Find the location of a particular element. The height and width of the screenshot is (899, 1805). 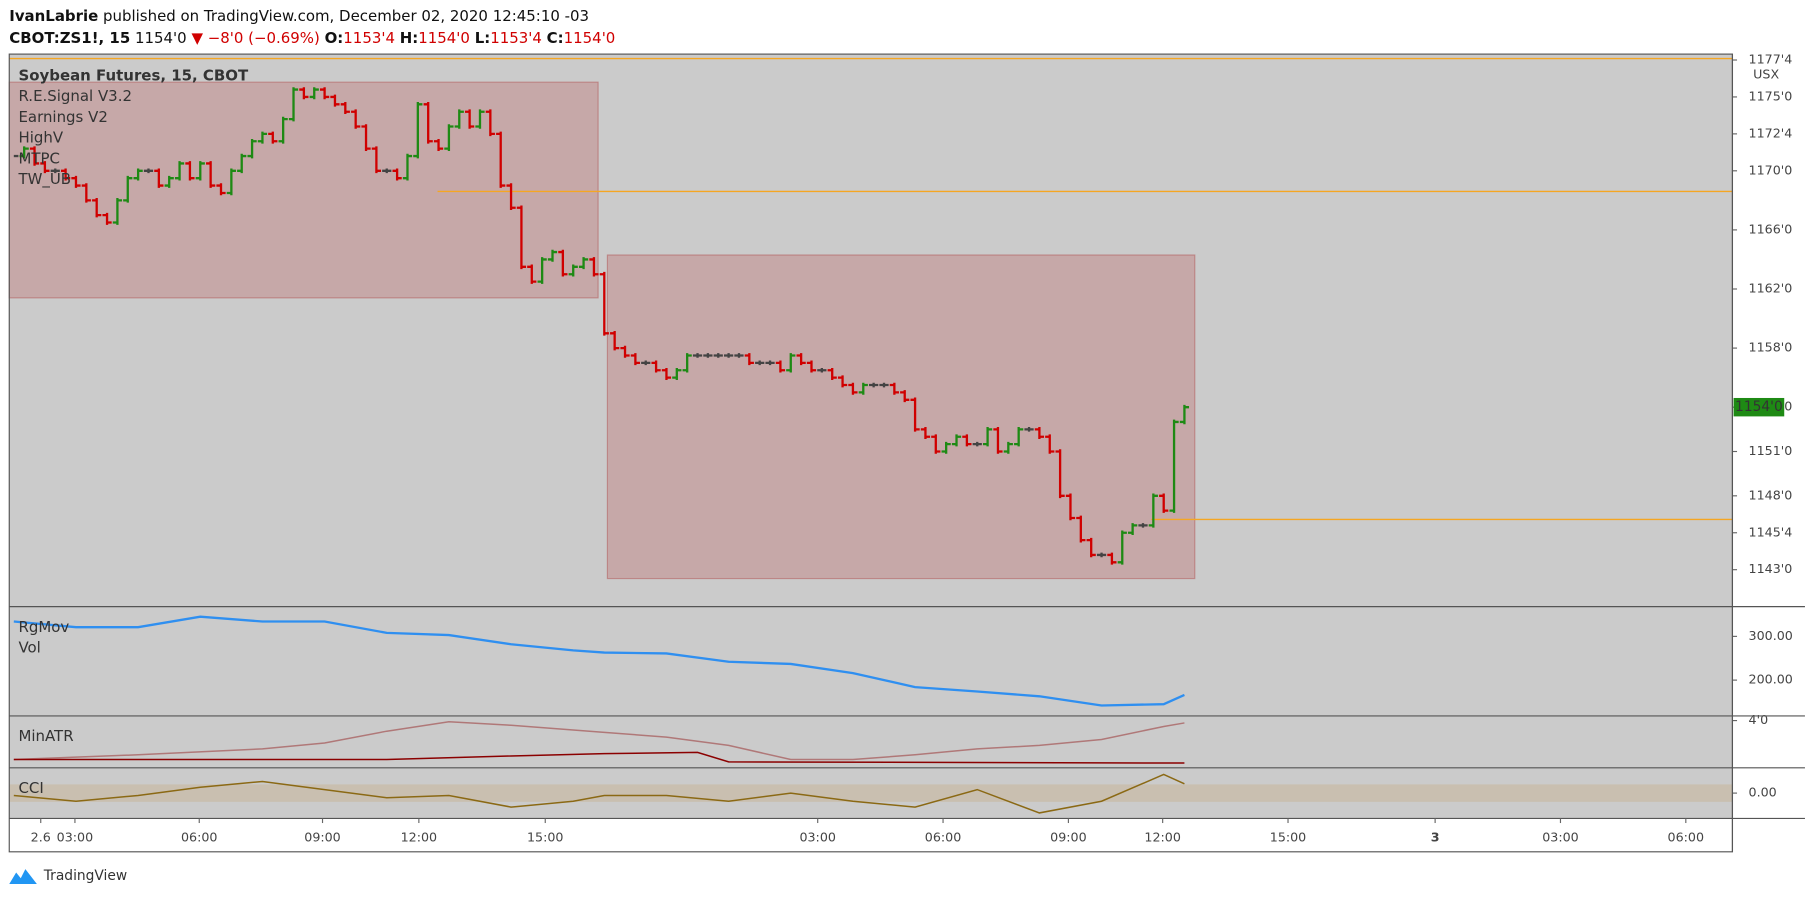

y-tick-label: 1172'4 is located at coordinates (1771, 132).